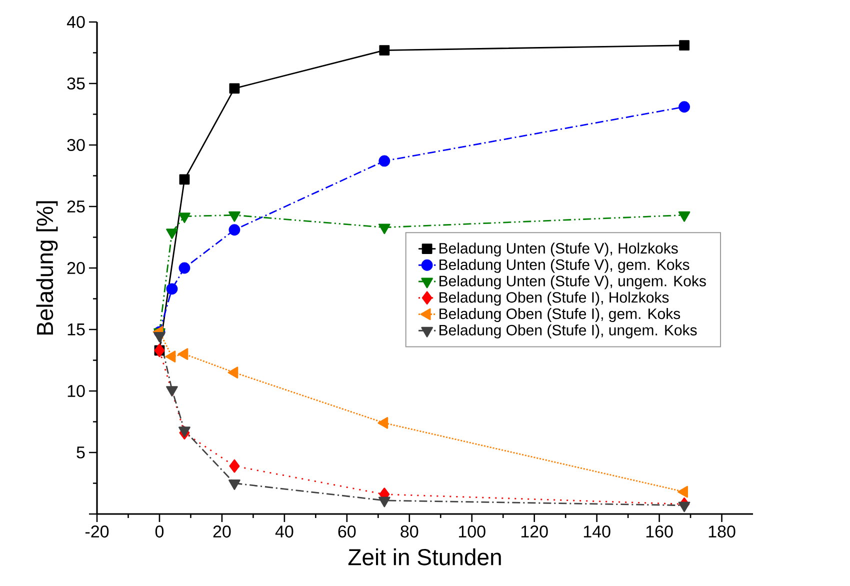 The width and height of the screenshot is (850, 586). What do you see at coordinates (573, 282) in the screenshot?
I see `legend-label: Beladung Unten (Stufe V), ungem. Koks` at bounding box center [573, 282].